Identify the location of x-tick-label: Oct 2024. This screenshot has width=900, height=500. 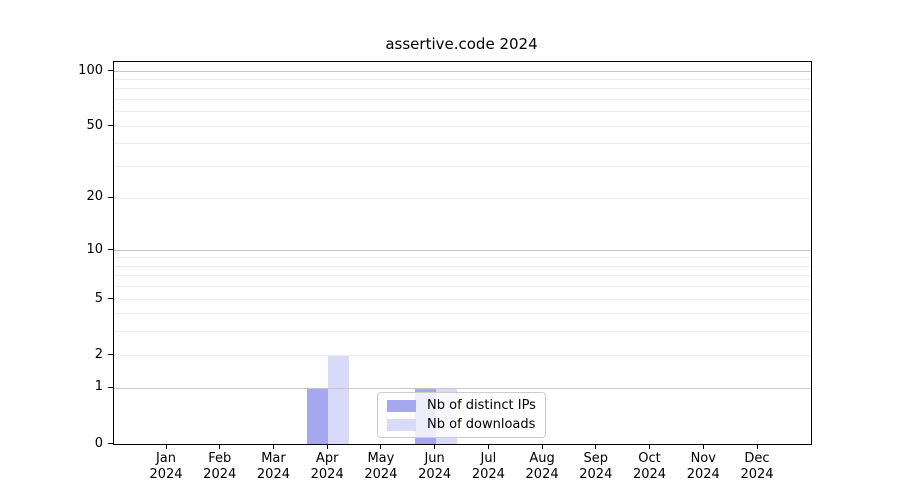
(649, 466).